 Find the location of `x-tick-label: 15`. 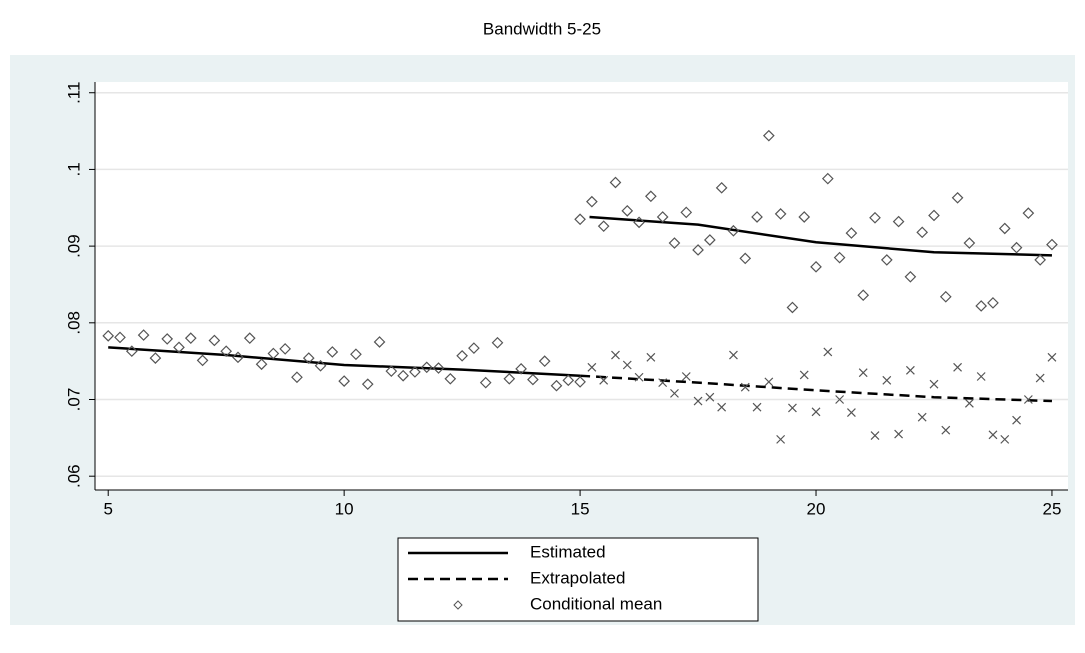

x-tick-label: 15 is located at coordinates (580, 508).